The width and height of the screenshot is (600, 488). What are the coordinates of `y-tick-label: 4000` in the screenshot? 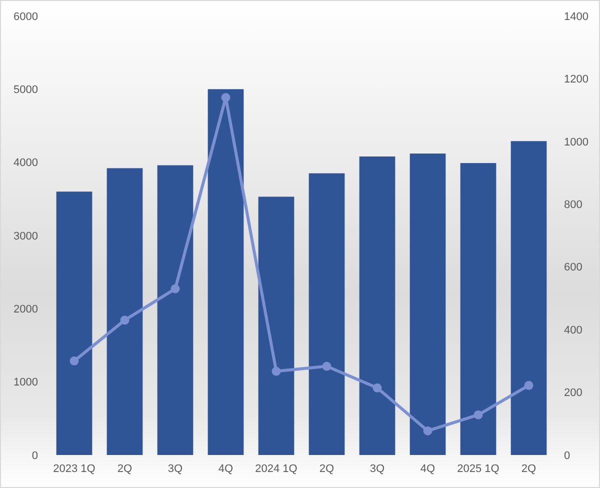 It's located at (26, 163).